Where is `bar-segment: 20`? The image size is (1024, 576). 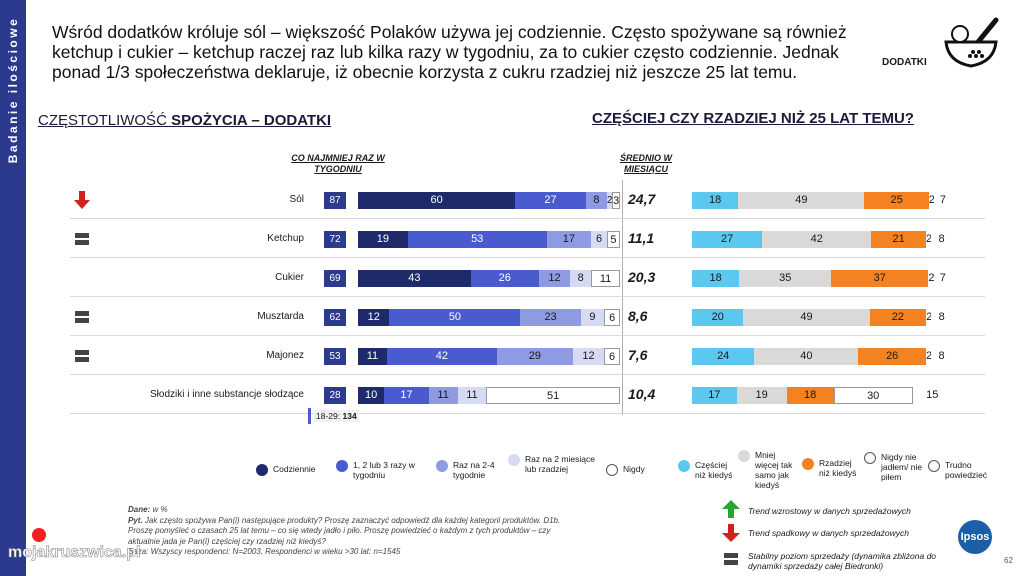 bar-segment: 20 is located at coordinates (718, 317).